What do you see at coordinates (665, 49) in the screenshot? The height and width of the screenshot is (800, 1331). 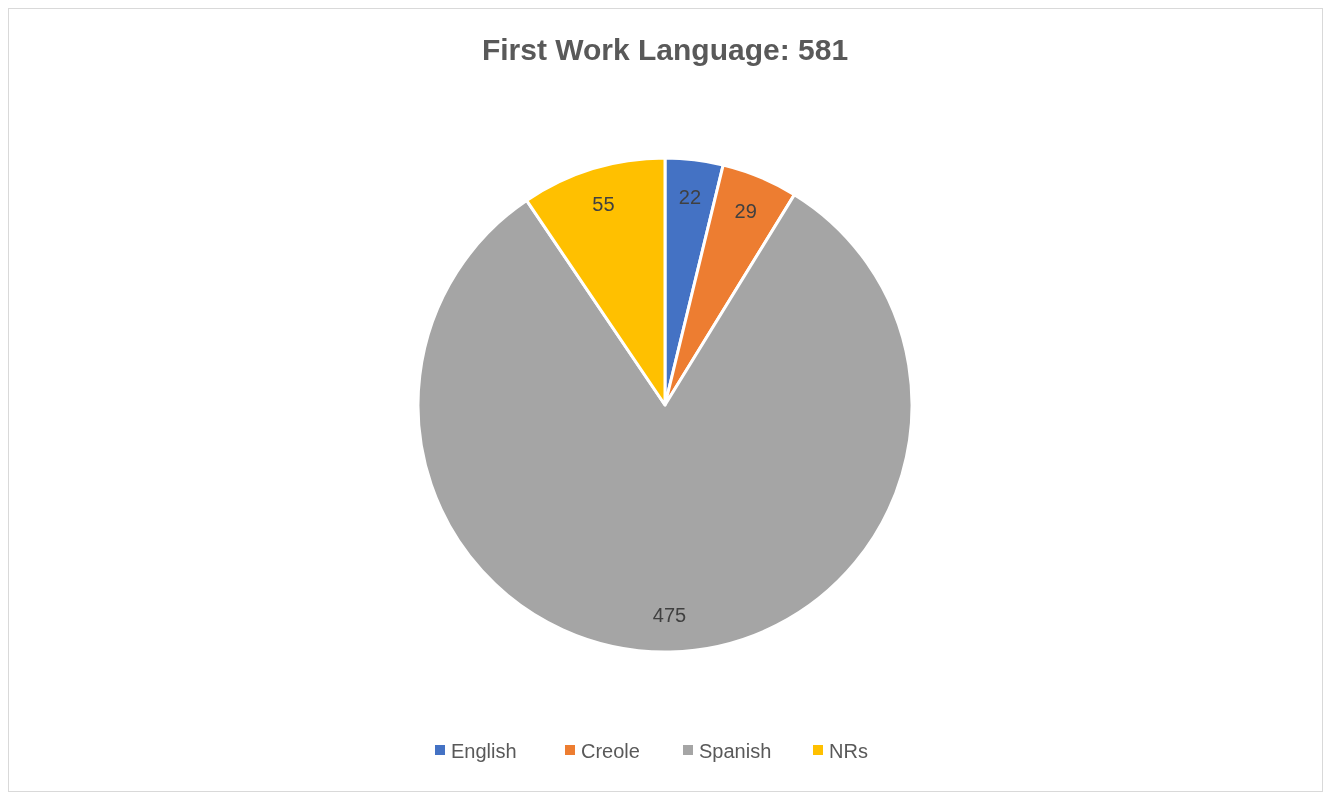 I see `chart-title: First Work Language: 581` at bounding box center [665, 49].